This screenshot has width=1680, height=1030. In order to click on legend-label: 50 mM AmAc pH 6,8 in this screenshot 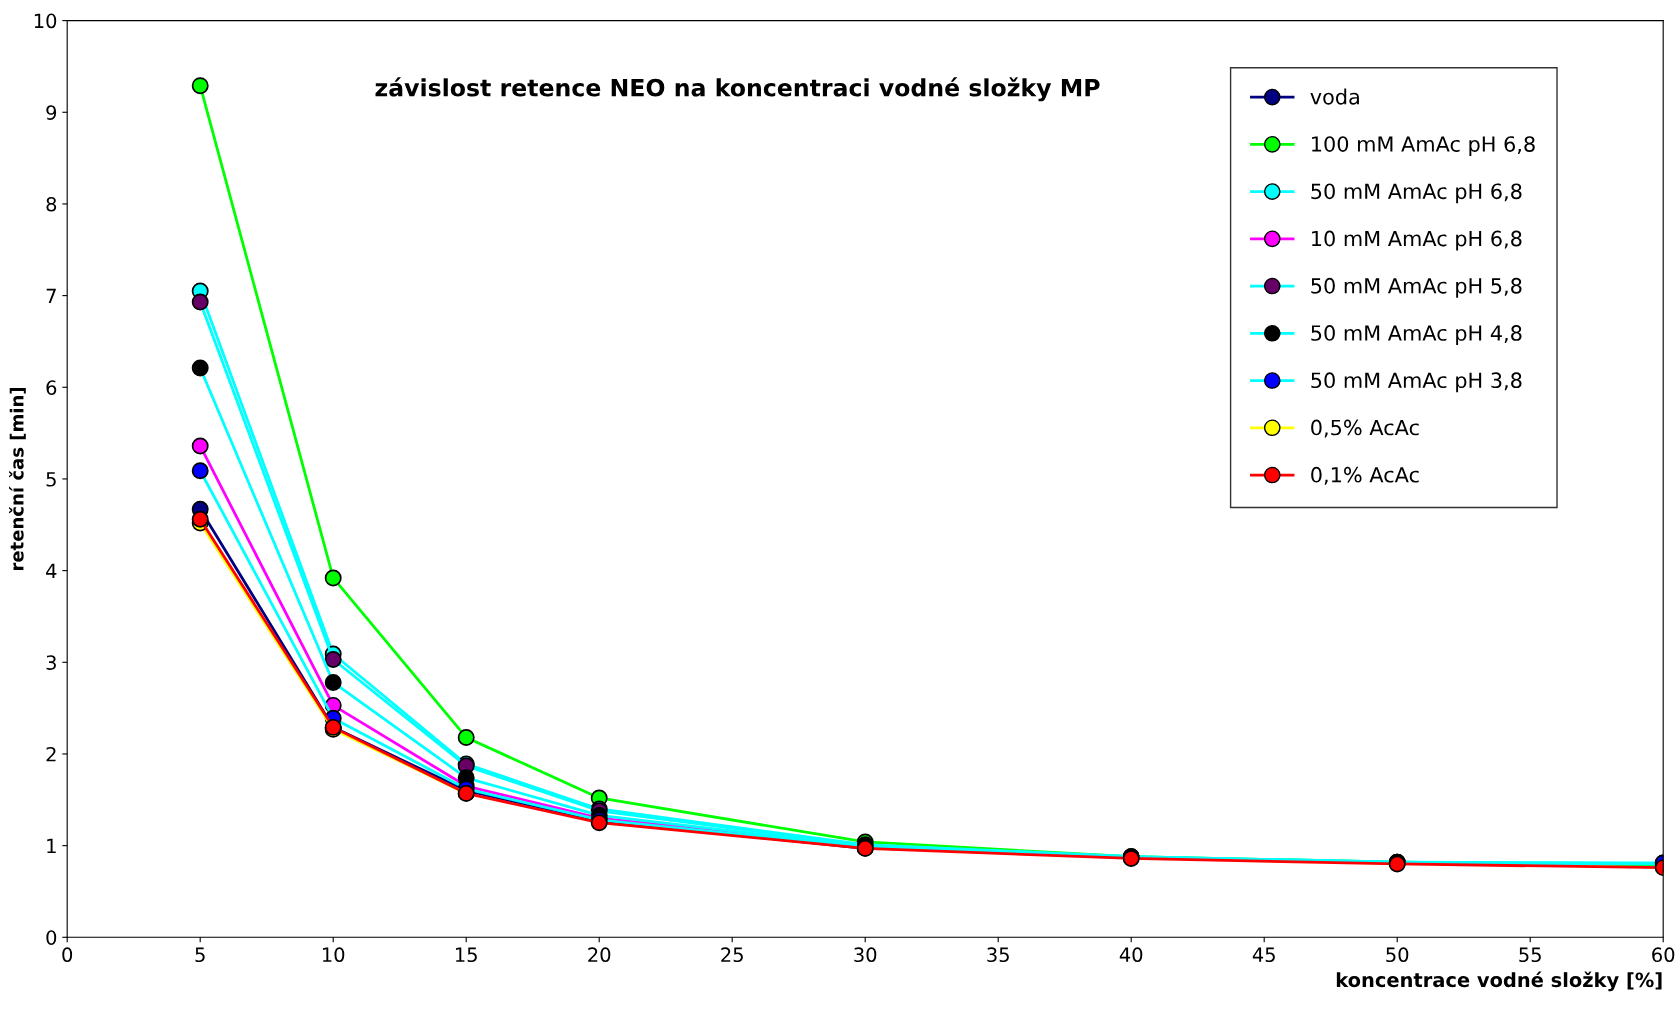, I will do `click(1416, 193)`.